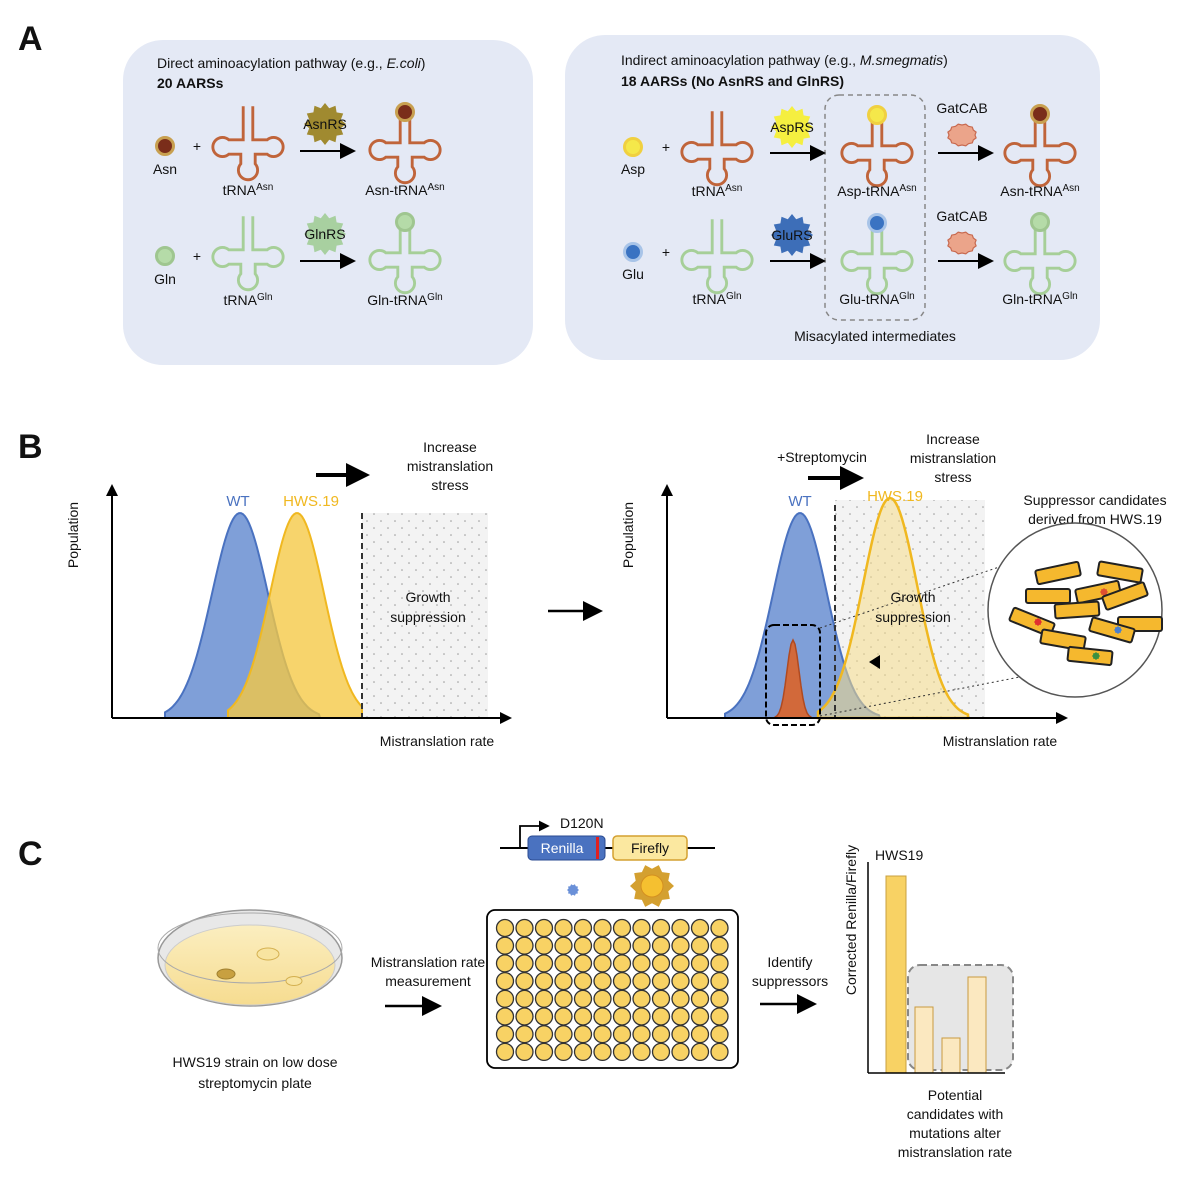 The height and width of the screenshot is (1179, 1186). What do you see at coordinates (792, 127) in the screenshot?
I see `label: AspRS` at bounding box center [792, 127].